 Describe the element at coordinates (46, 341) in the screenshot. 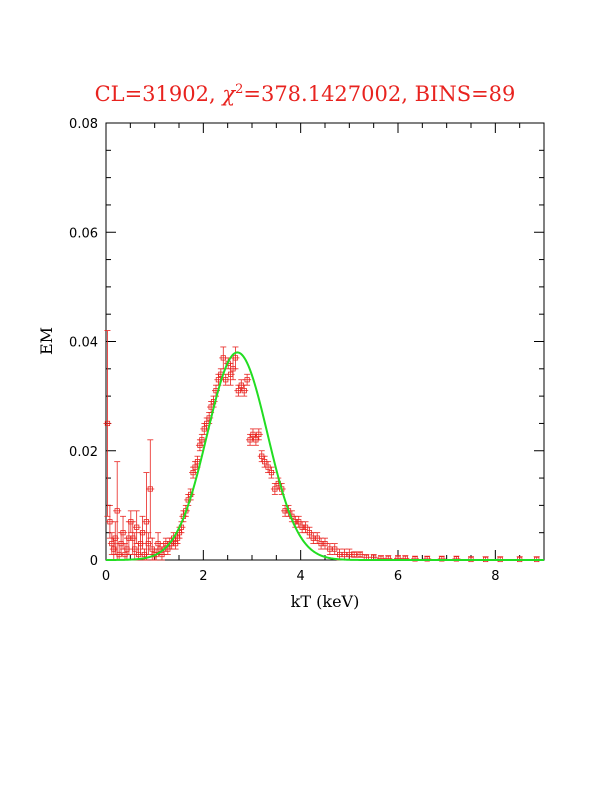

I see `y-axis-label: EM` at that location.